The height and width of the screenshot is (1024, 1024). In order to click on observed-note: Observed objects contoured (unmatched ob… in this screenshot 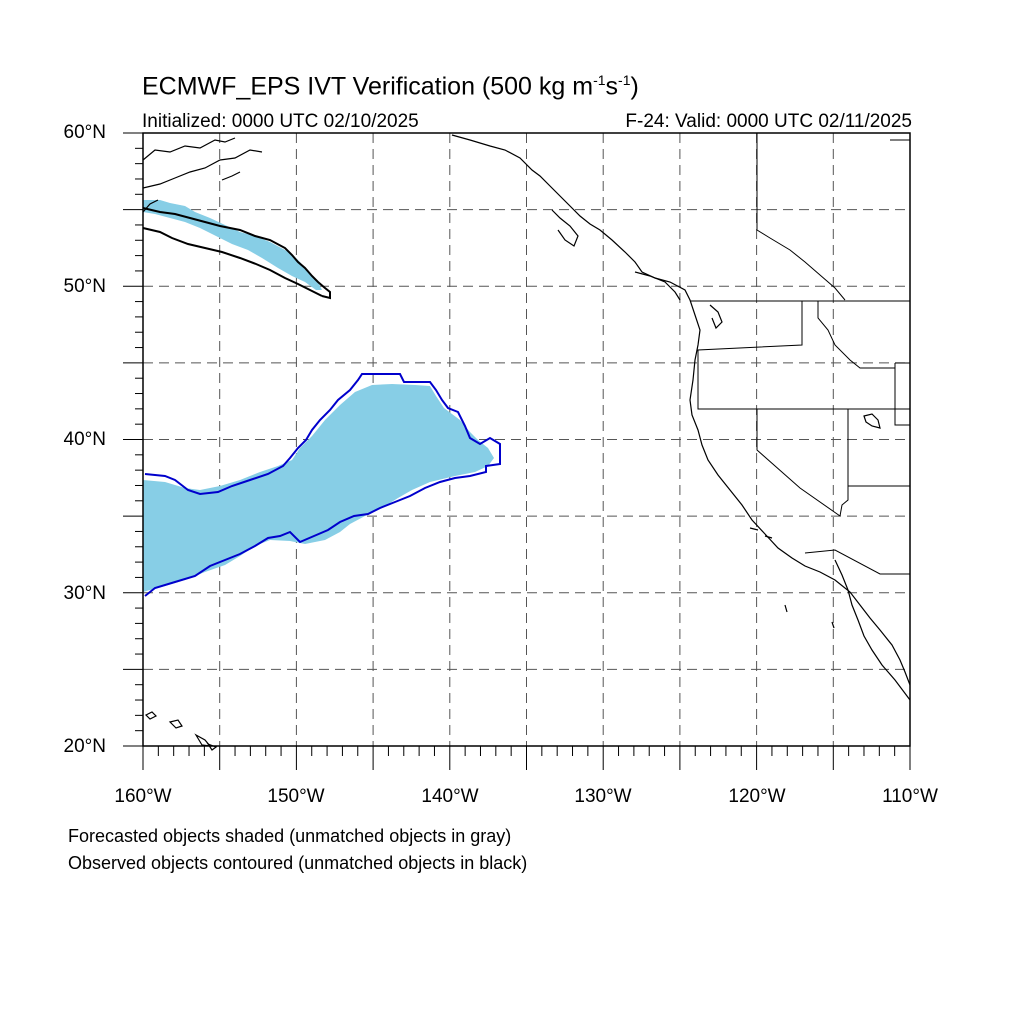, I will do `click(298, 863)`.